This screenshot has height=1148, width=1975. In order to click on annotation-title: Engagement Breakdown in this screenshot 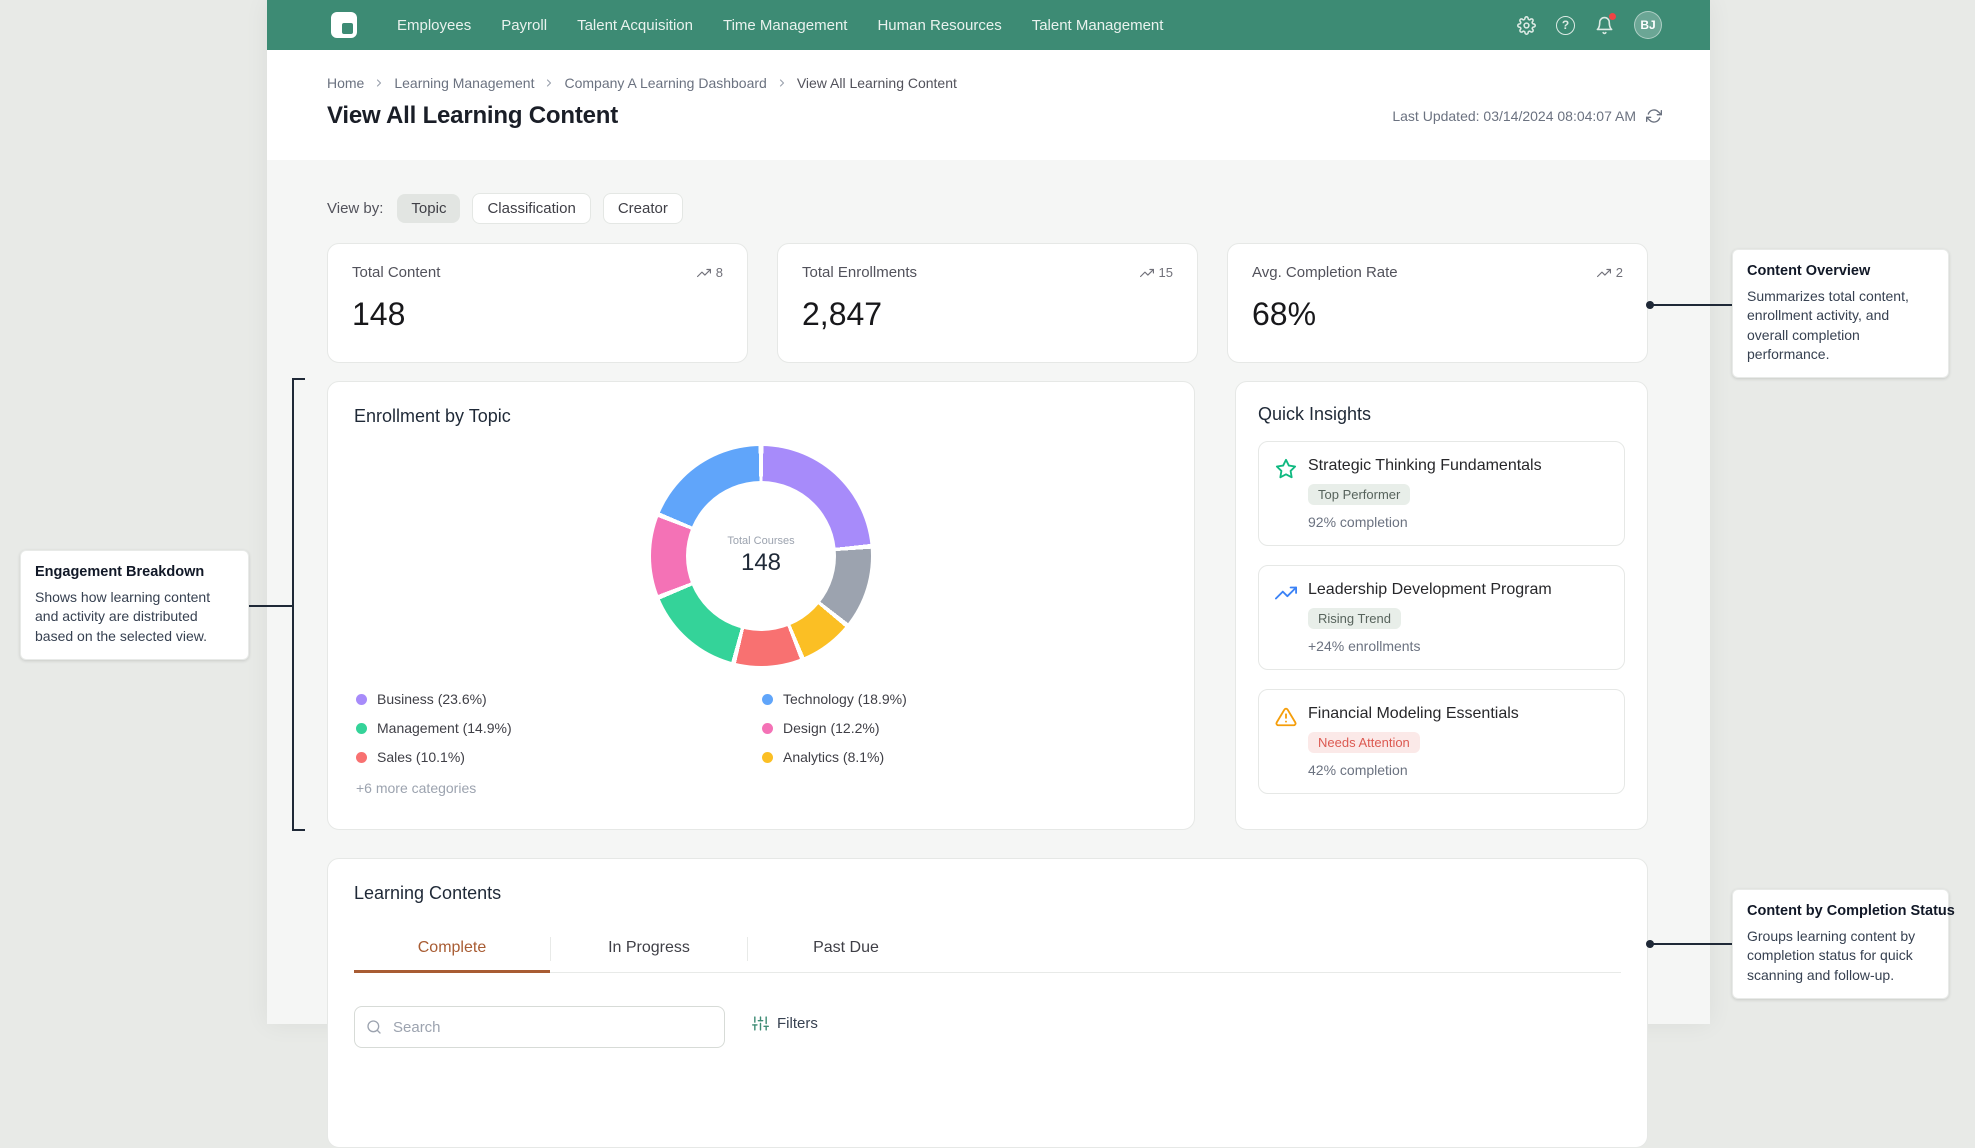, I will do `click(120, 572)`.